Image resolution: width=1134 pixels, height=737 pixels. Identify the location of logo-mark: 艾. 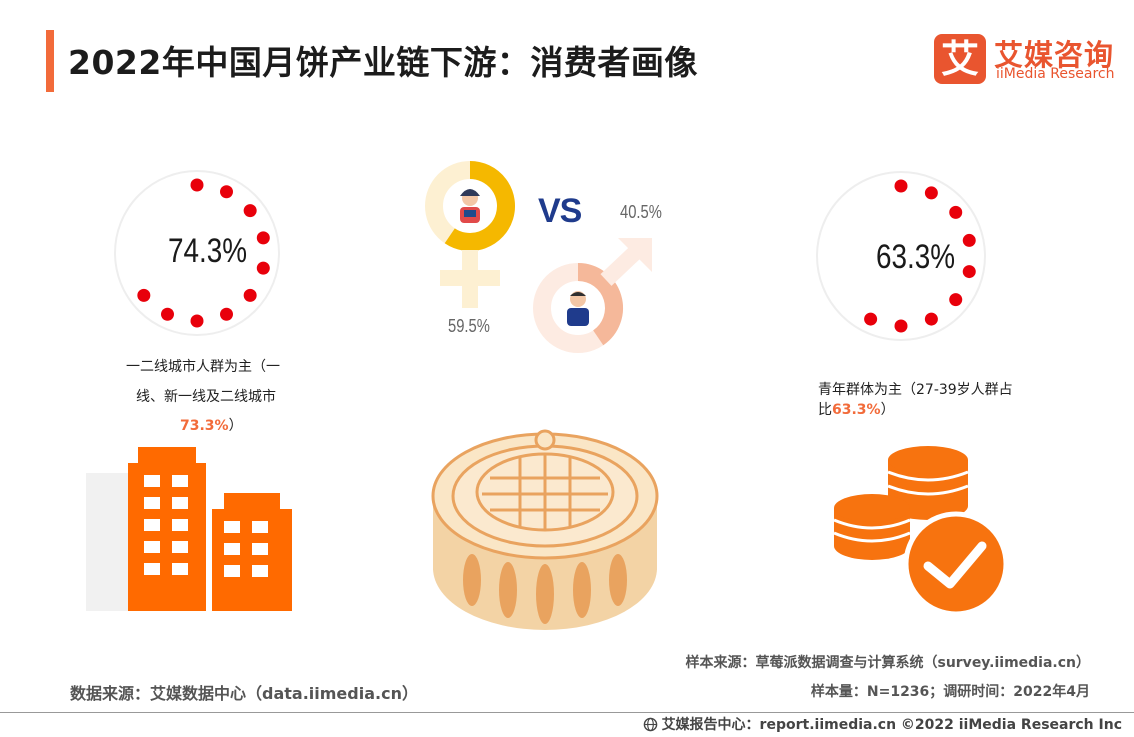
(960, 59).